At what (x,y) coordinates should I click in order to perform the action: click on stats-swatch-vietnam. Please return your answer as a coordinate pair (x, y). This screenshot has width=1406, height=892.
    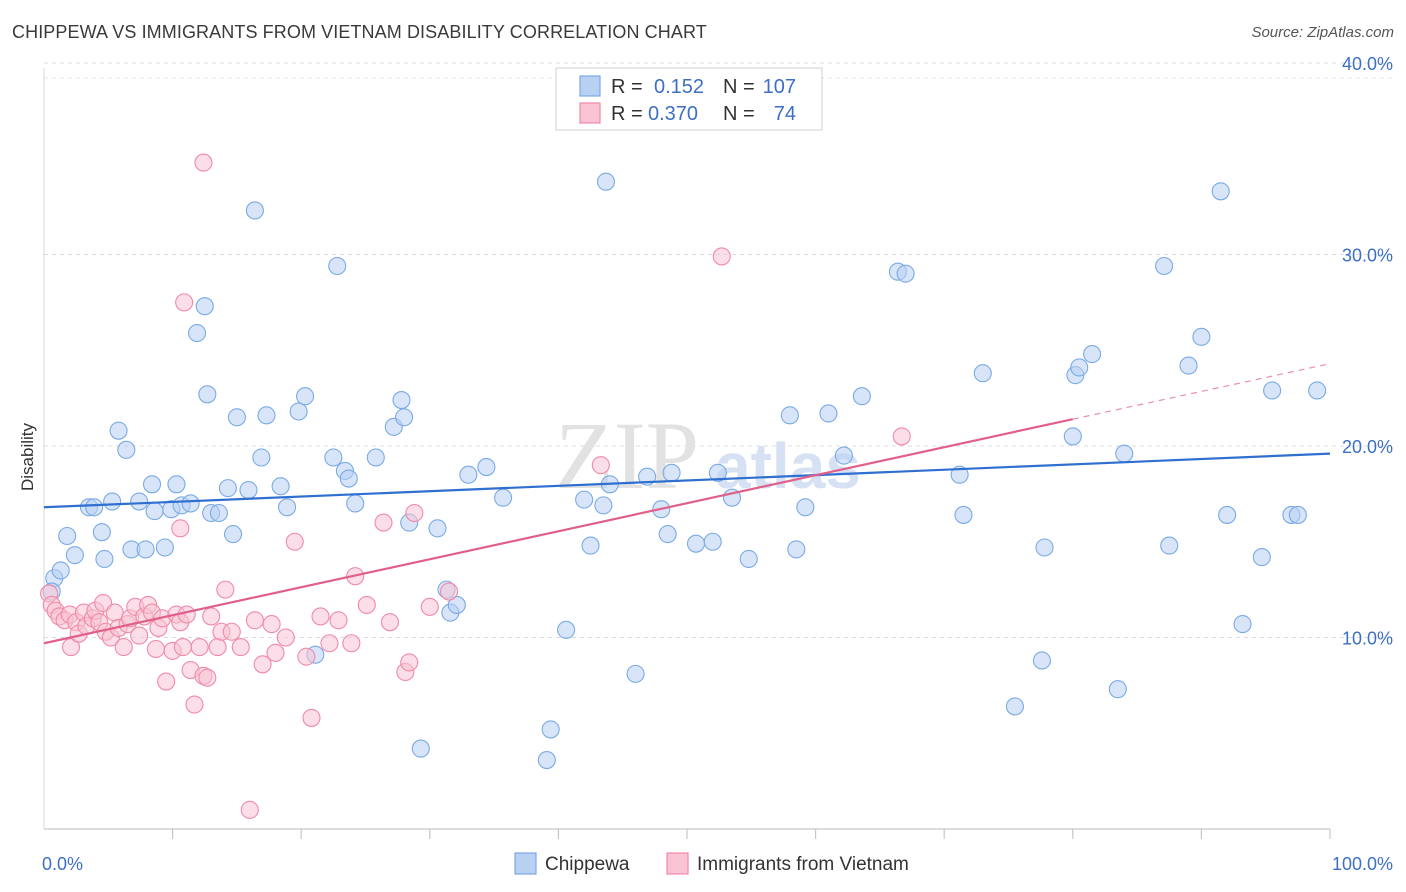
    Looking at the image, I should click on (590, 113).